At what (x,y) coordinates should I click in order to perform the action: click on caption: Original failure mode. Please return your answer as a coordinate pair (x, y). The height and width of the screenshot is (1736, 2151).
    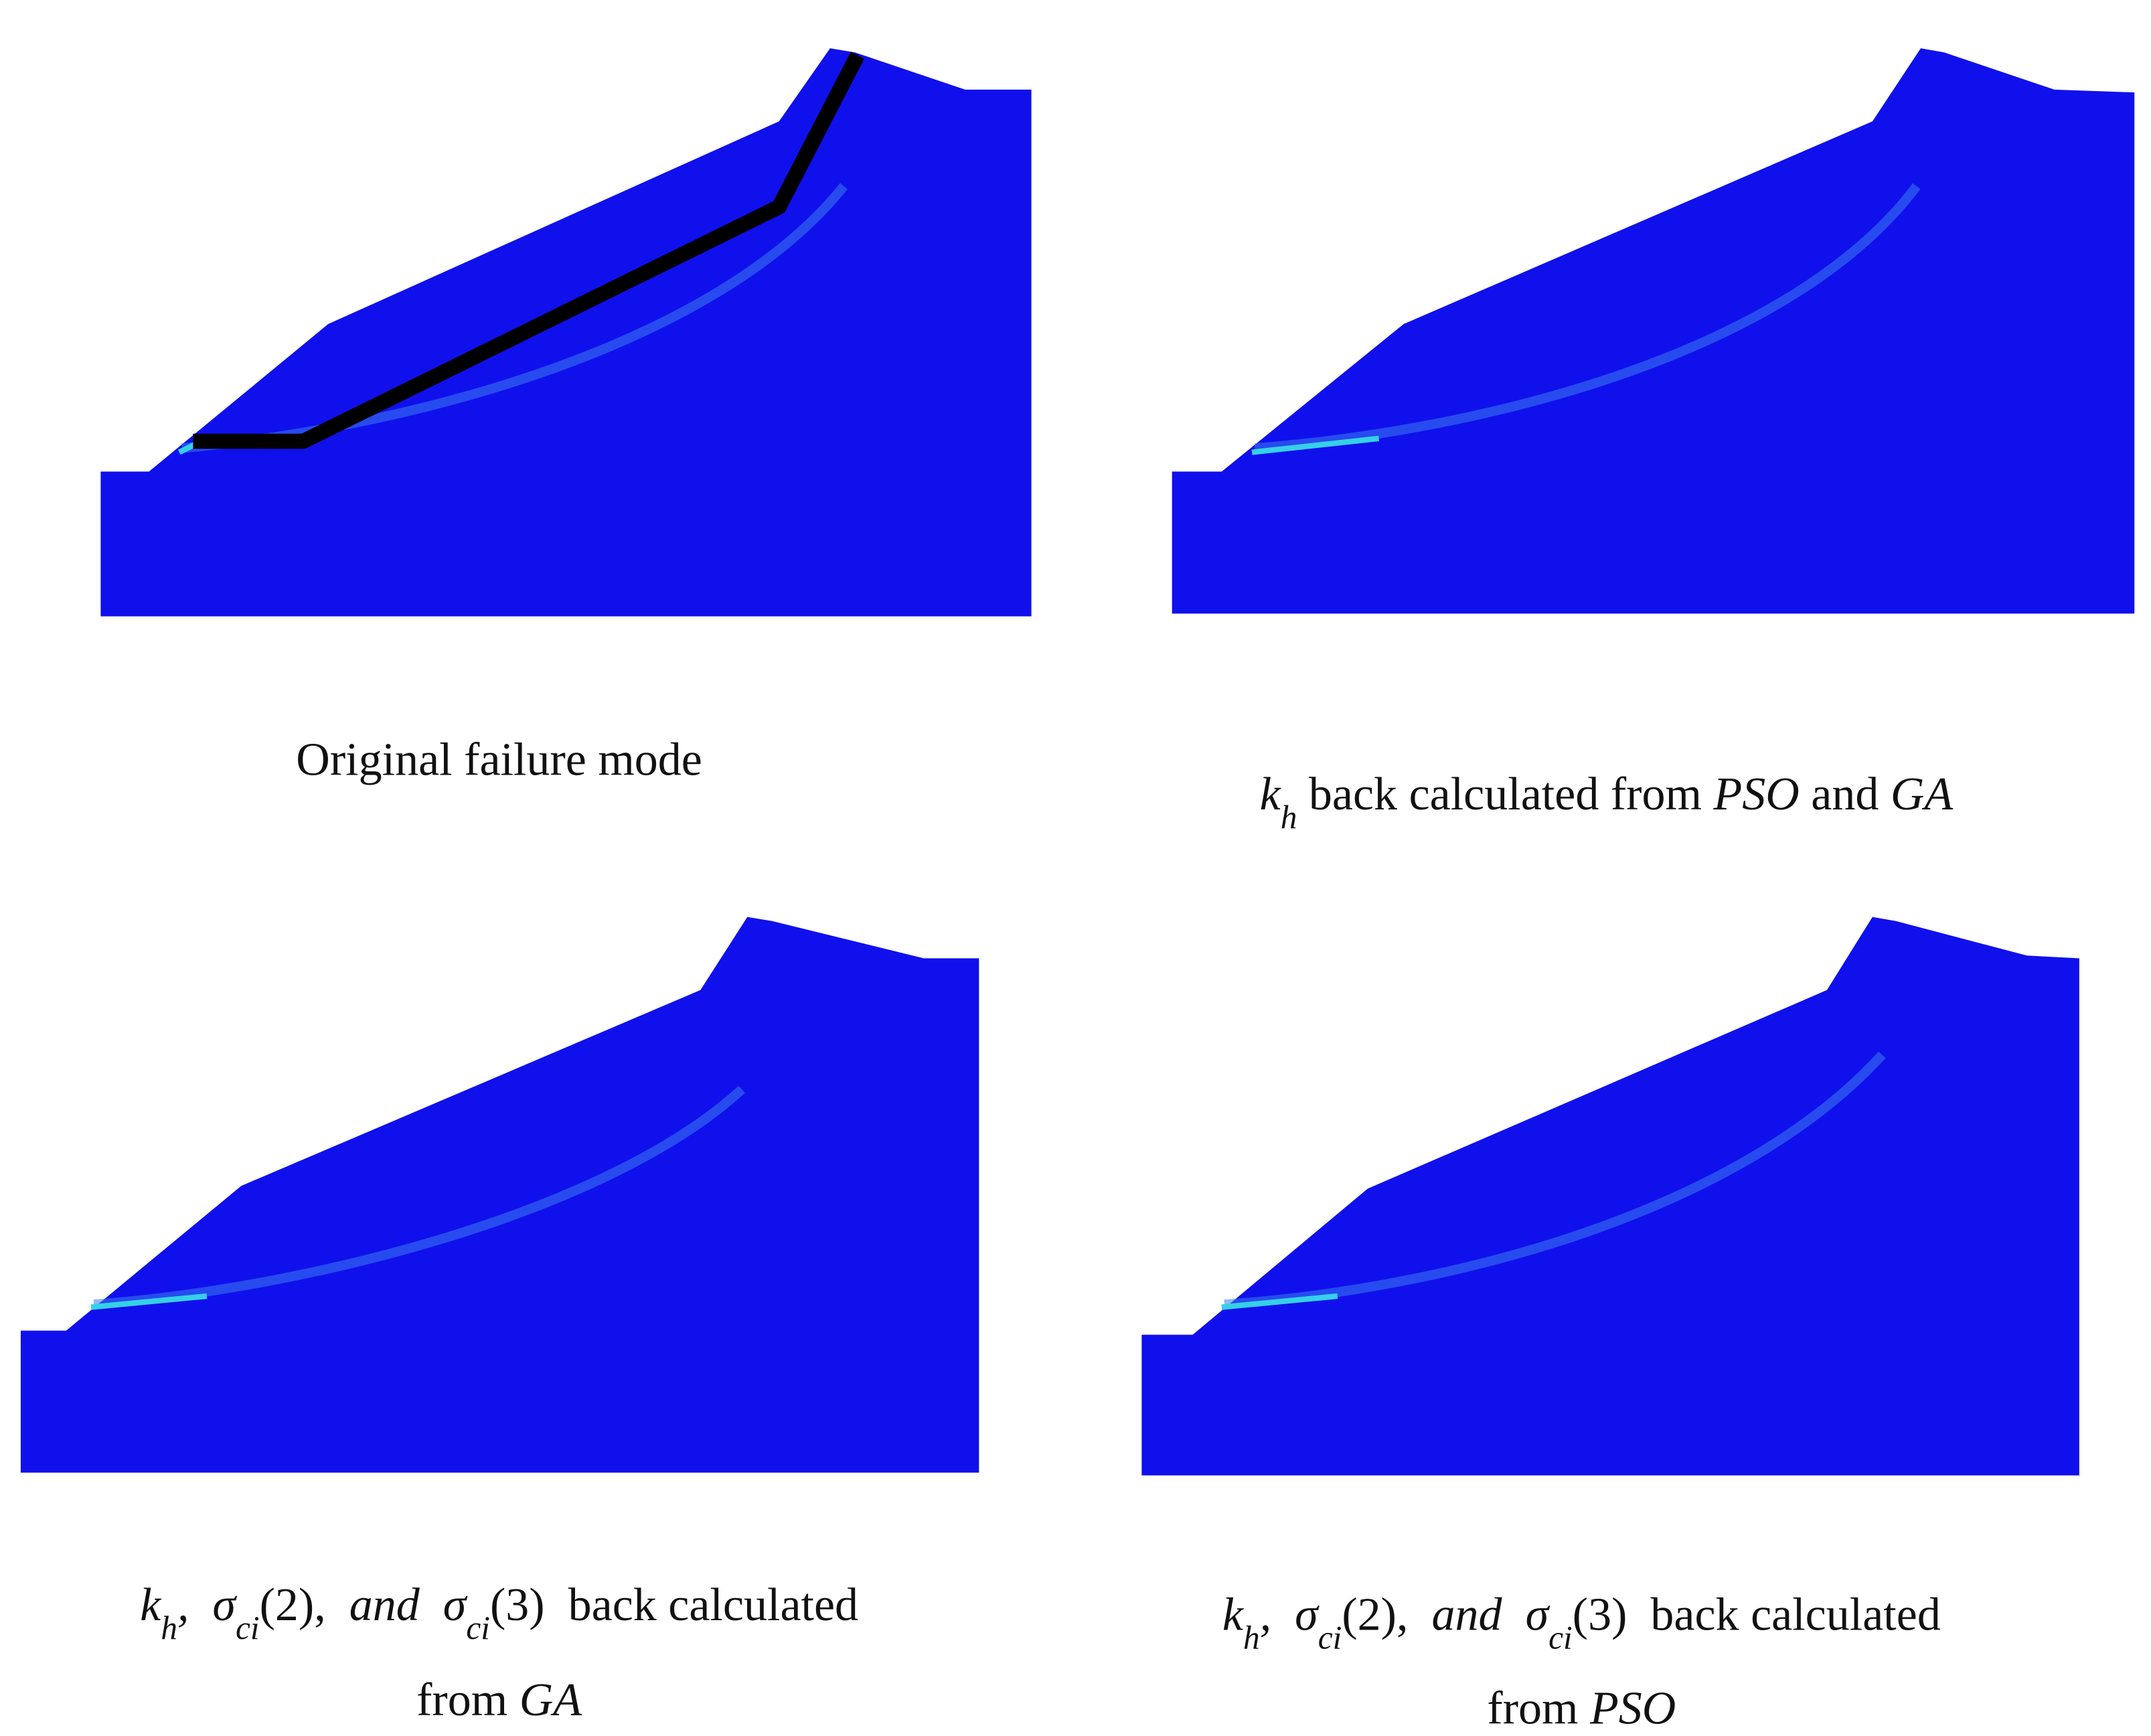
    Looking at the image, I should click on (499, 759).